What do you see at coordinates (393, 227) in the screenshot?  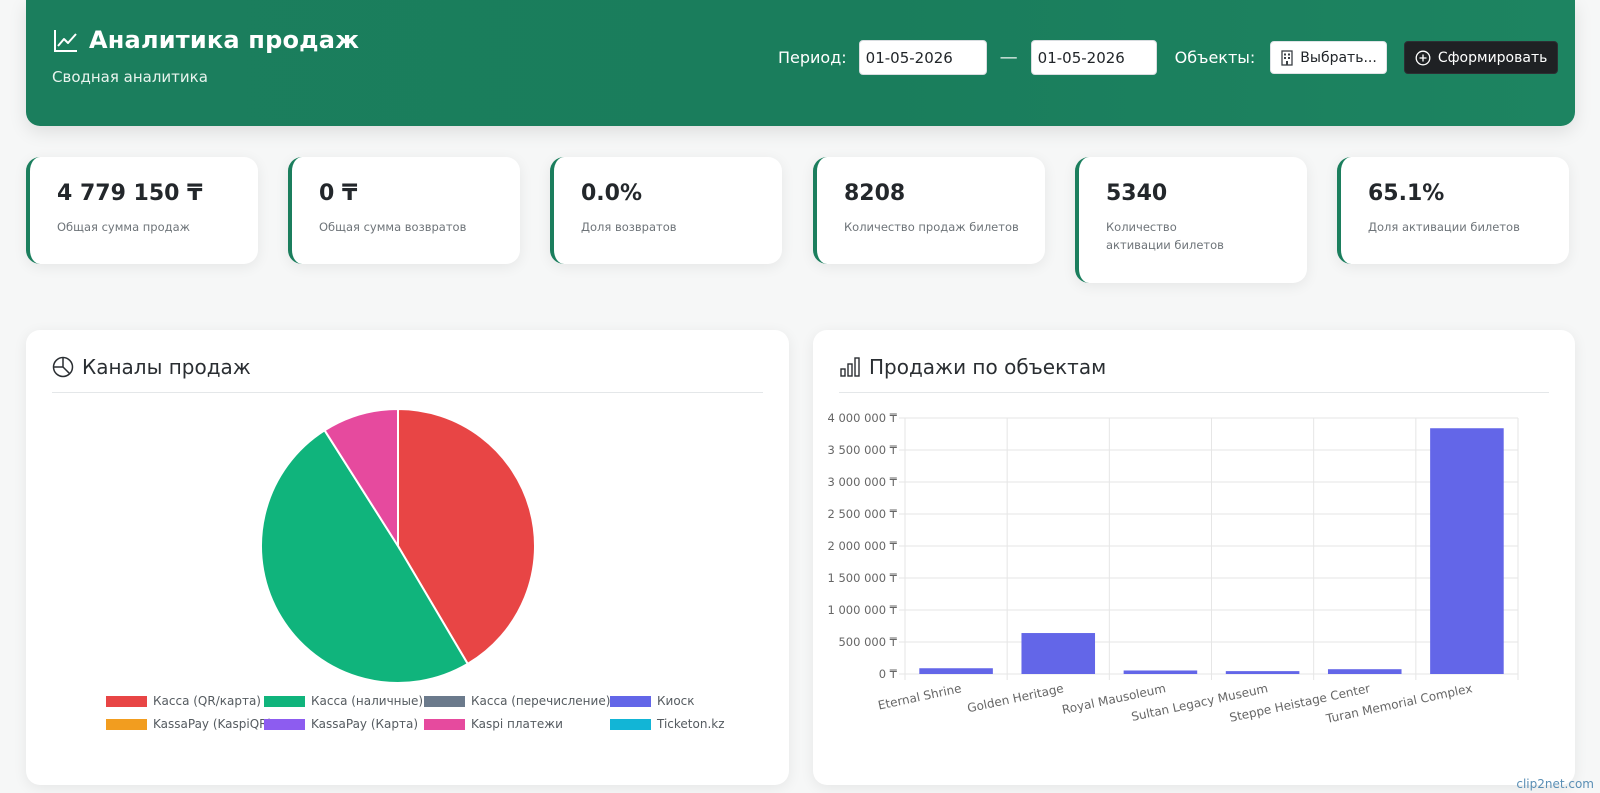 I see `kpi-label: Общая сумма возвратов` at bounding box center [393, 227].